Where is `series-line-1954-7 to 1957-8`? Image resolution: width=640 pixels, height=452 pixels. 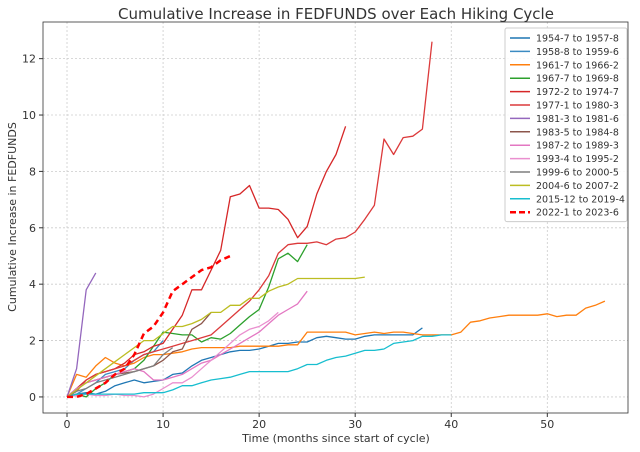
series-line-1954-7 to 1957-8 is located at coordinates (244, 362).